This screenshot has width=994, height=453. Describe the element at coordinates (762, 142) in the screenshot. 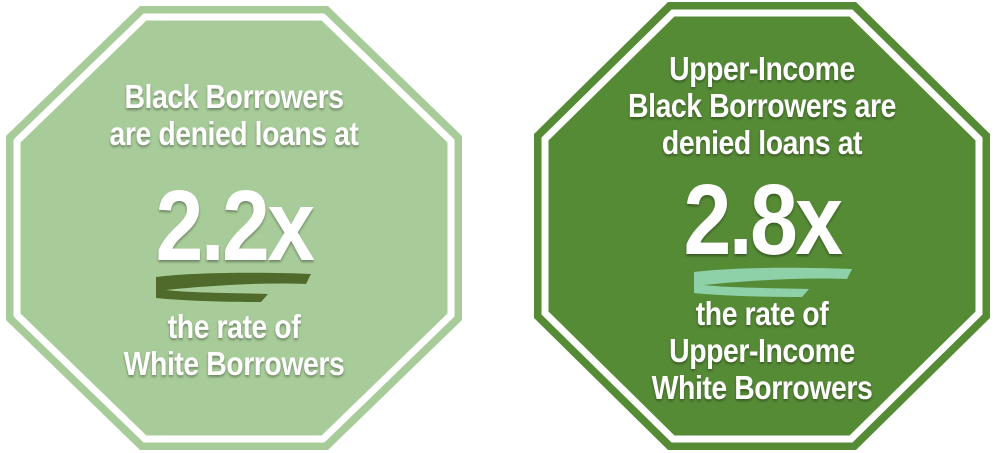

I see `right-headline-line-3: denied loans at` at that location.